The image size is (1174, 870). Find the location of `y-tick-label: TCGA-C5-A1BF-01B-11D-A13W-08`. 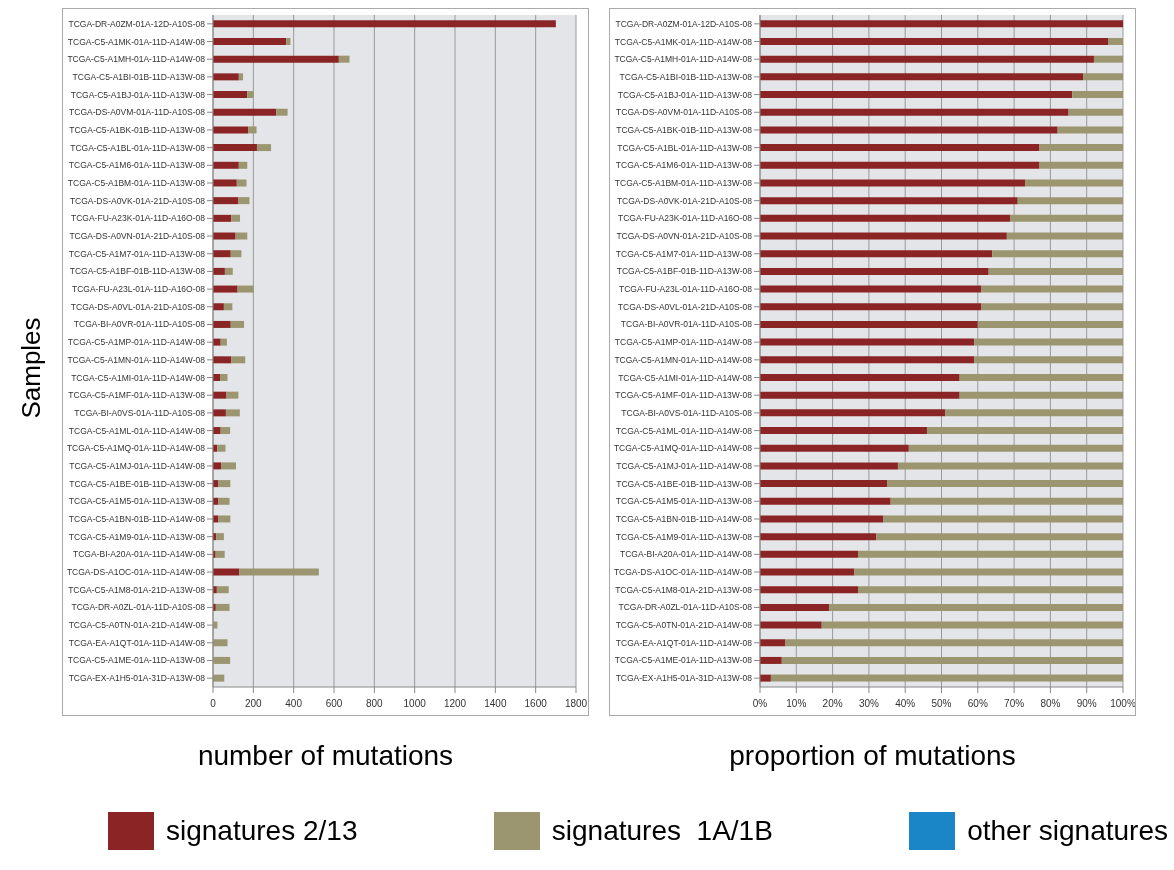

y-tick-label: TCGA-C5-A1BF-01B-11D-A13W-08 is located at coordinates (137, 271).